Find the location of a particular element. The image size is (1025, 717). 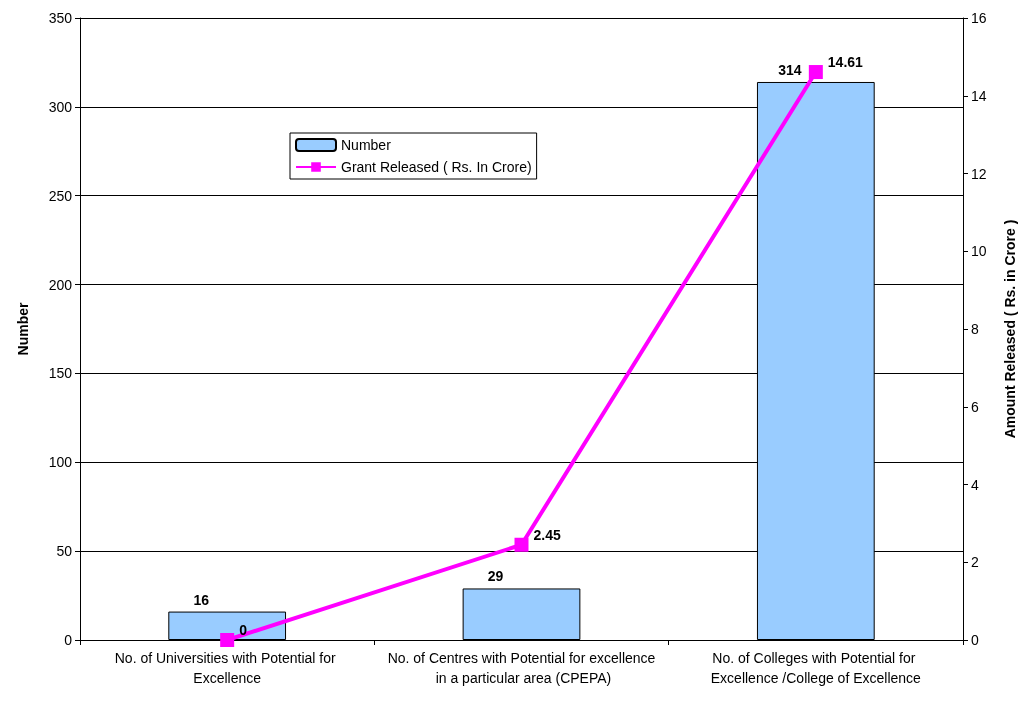

y2-axis-title: Amount Released ( Rs. in Crore ) is located at coordinates (1010, 329).